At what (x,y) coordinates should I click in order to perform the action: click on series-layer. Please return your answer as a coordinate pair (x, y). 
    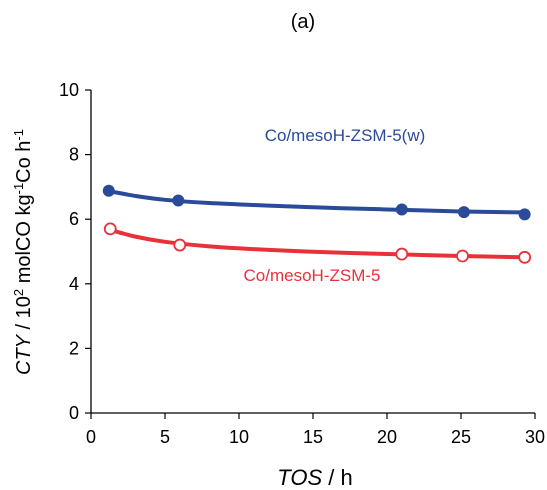
    Looking at the image, I should click on (317, 224).